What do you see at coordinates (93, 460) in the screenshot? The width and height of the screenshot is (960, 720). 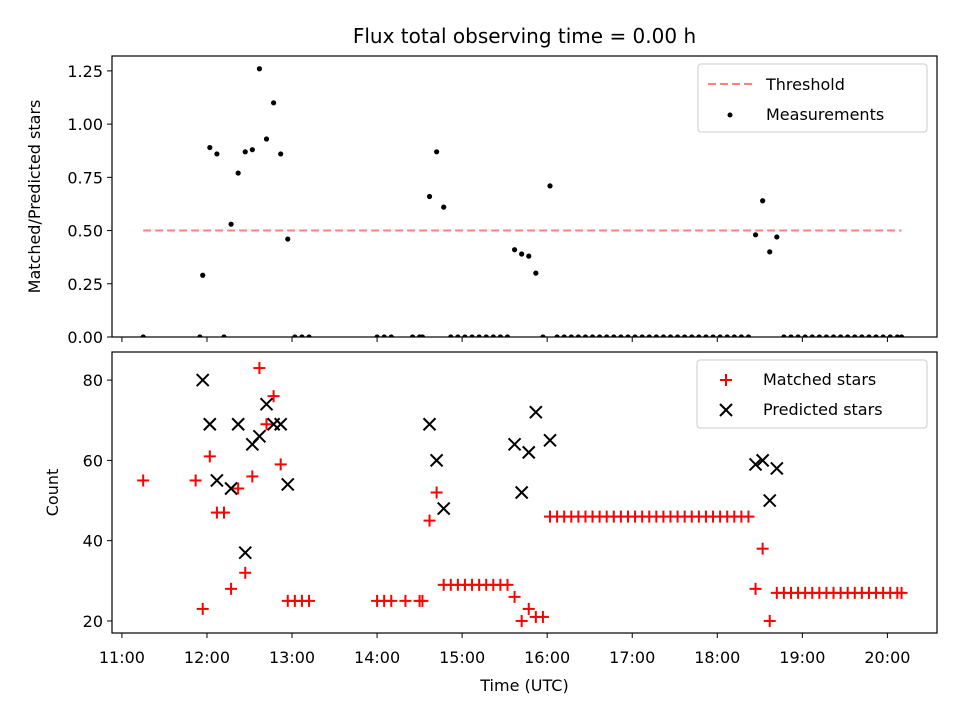 I see `count-y-tick-label: 60` at bounding box center [93, 460].